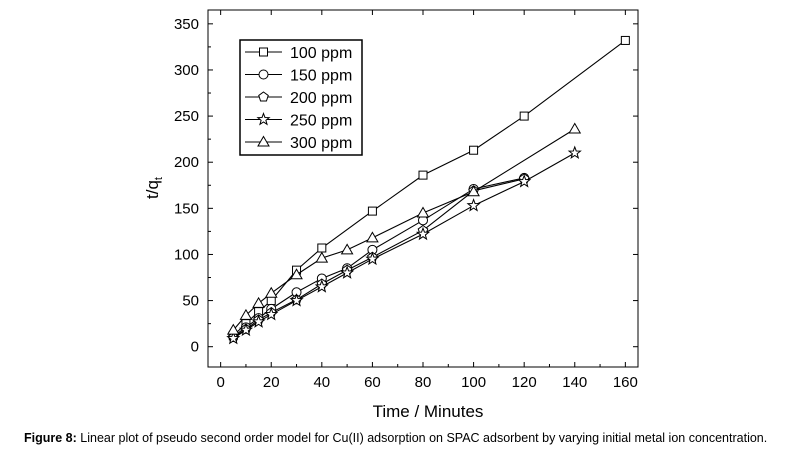 The width and height of the screenshot is (788, 453). I want to click on x-tick-label: 120, so click(524, 382).